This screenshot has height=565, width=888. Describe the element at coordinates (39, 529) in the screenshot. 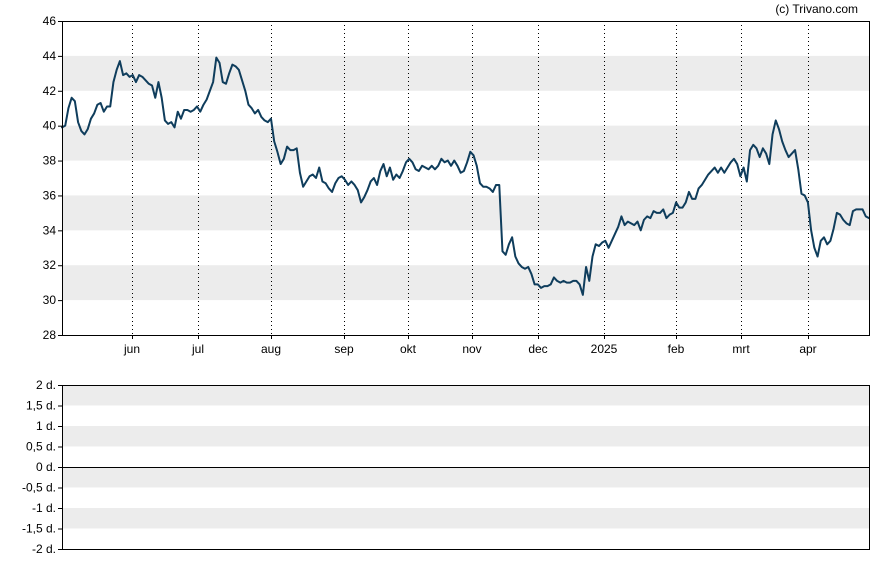

I see `sub-y-tick-label: -1,5 d.` at that location.